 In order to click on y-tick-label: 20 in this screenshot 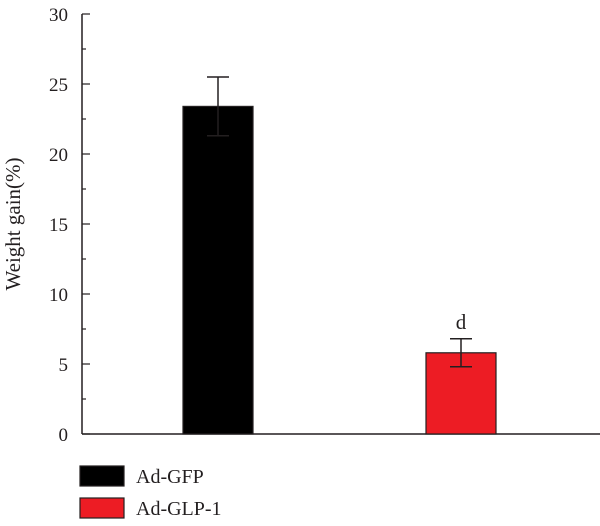, I will do `click(58, 155)`.